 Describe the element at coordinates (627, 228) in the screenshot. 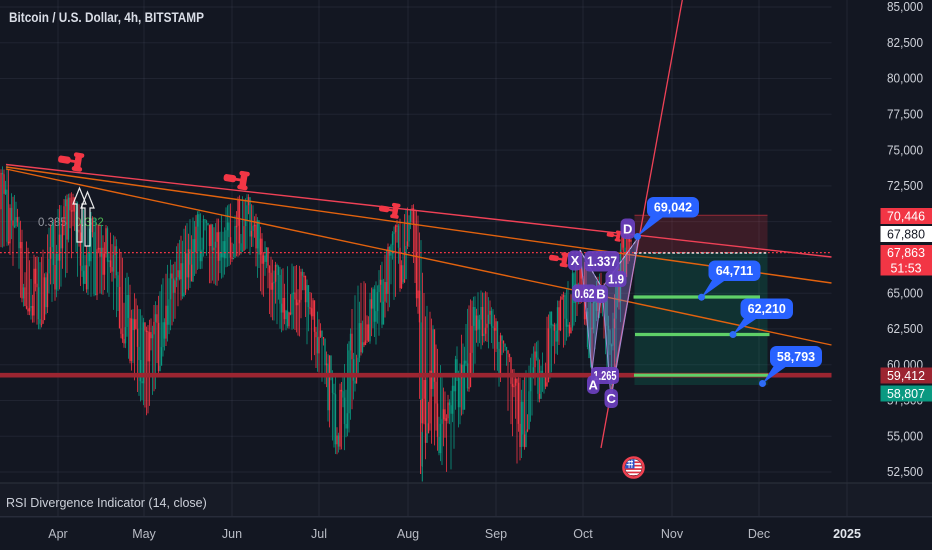

I see `svg-text: D` at that location.